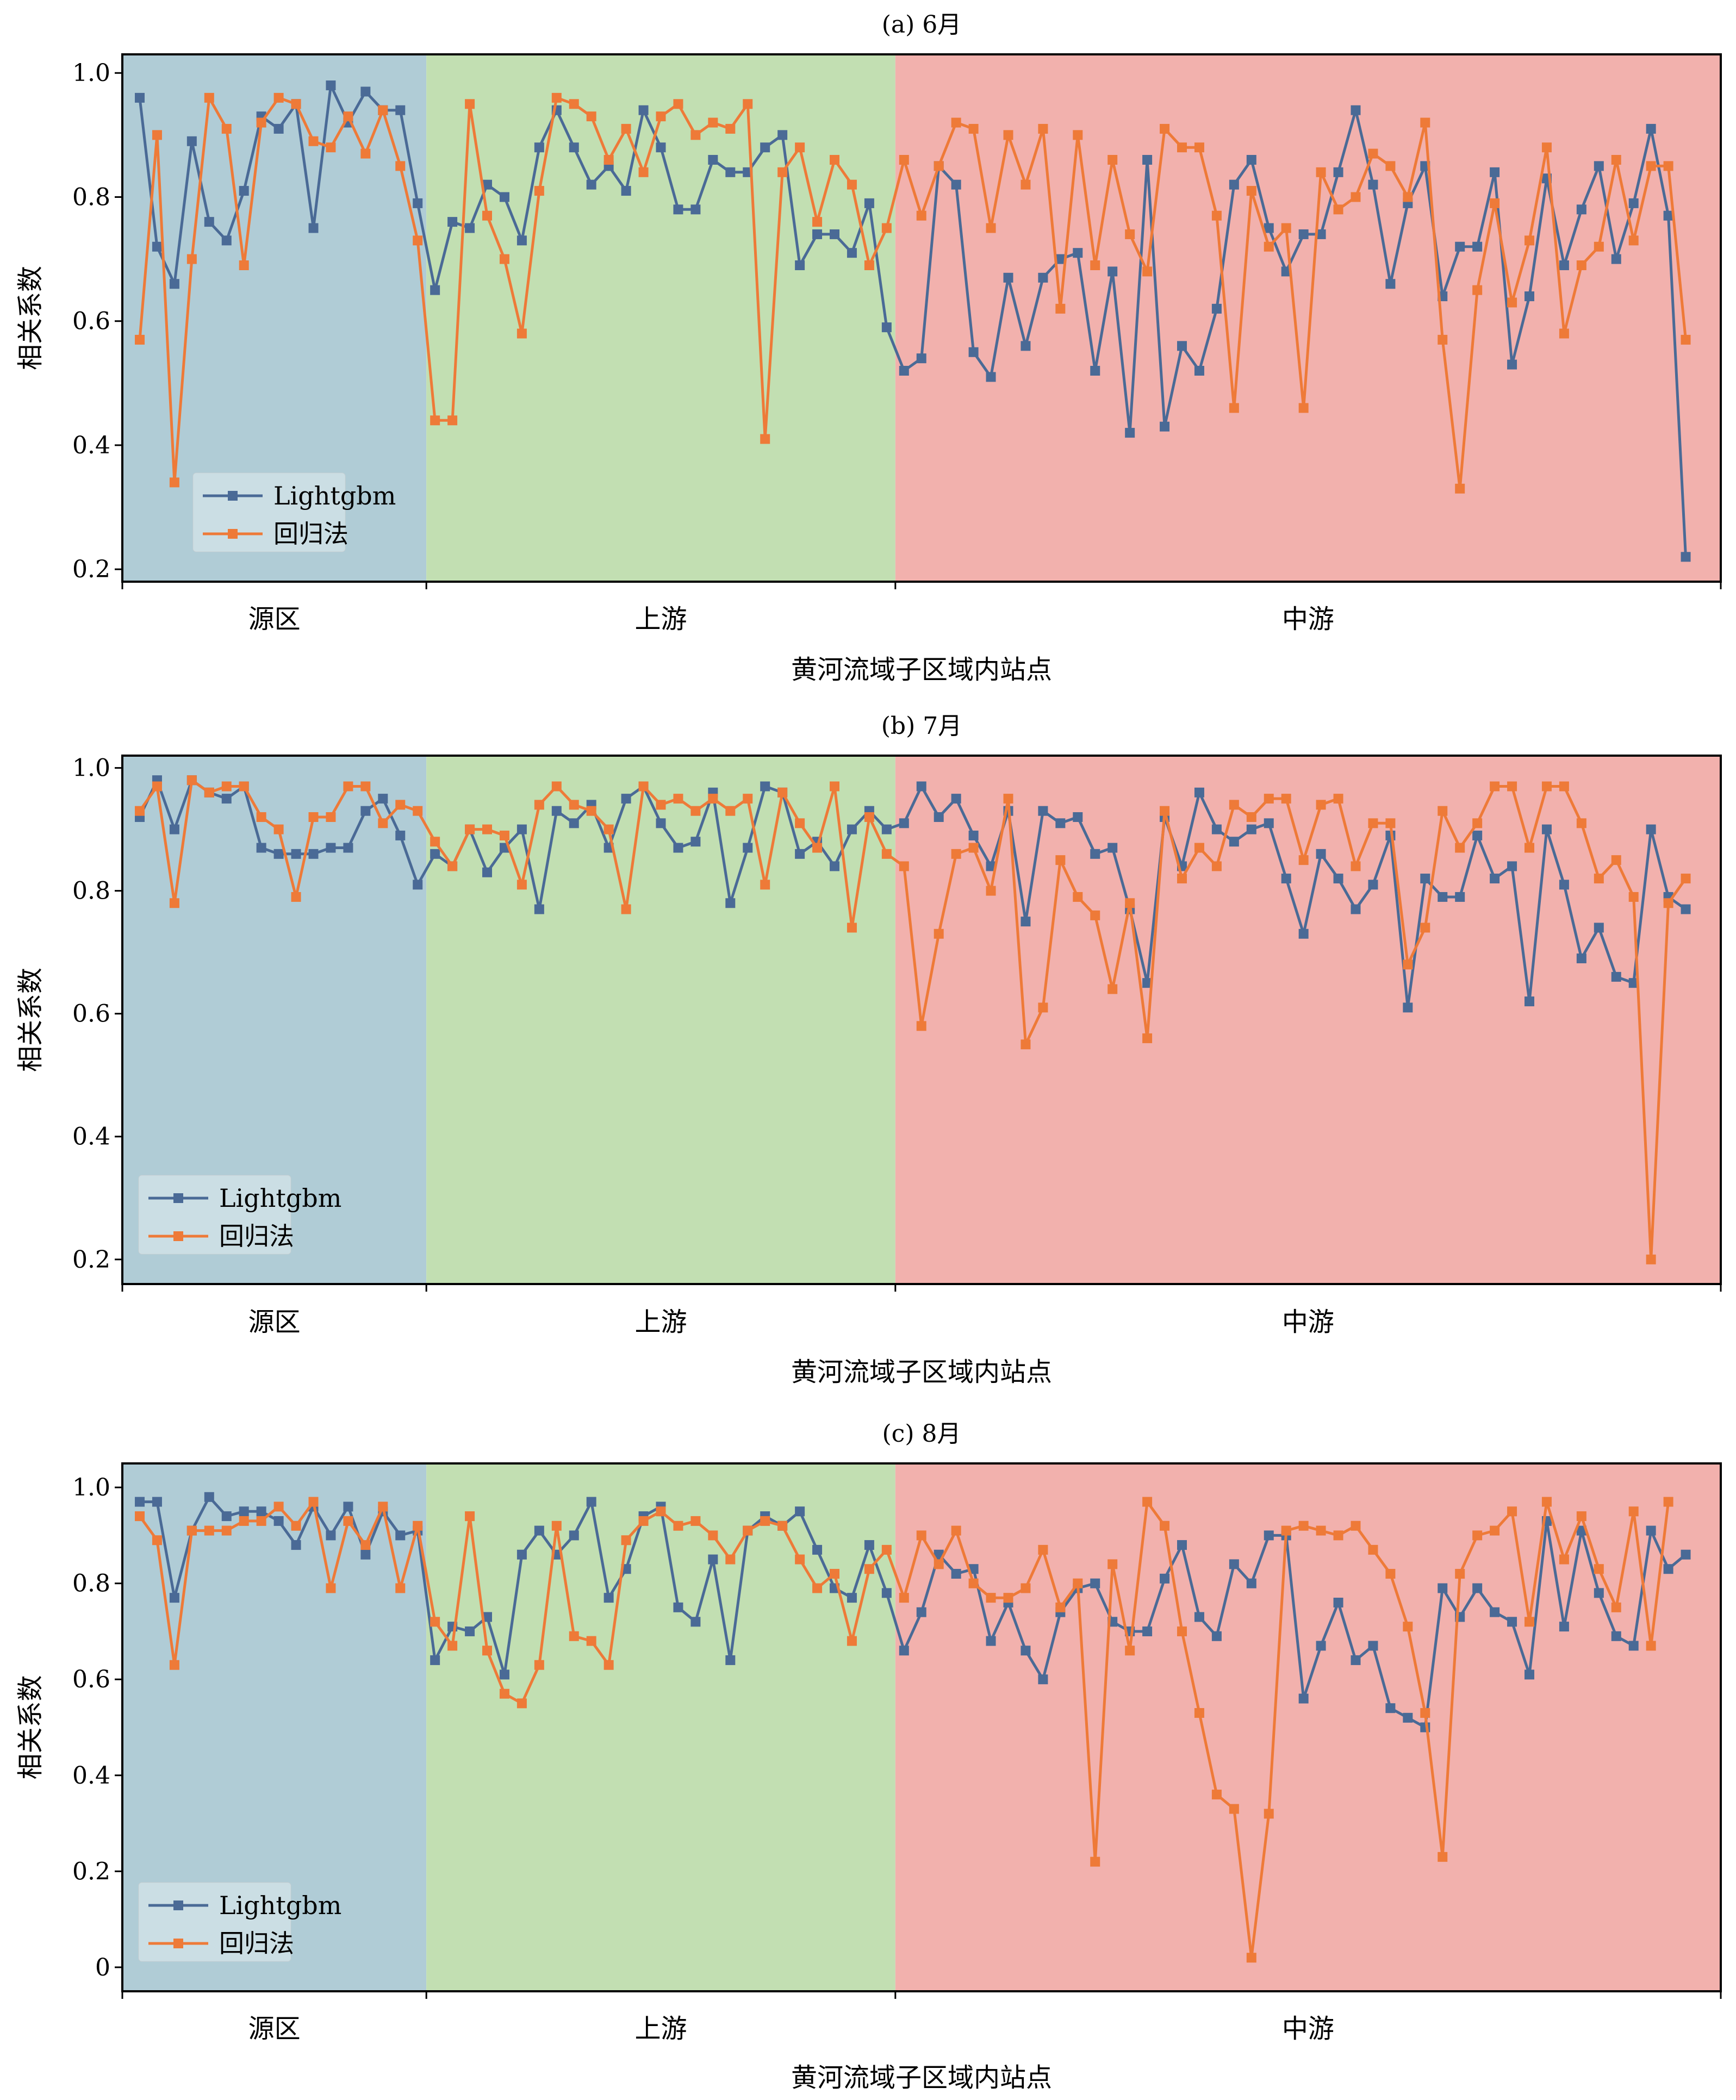 The width and height of the screenshot is (1736, 2100). Describe the element at coordinates (91, 445) in the screenshot. I see `y-tick-label: 0.4` at that location.